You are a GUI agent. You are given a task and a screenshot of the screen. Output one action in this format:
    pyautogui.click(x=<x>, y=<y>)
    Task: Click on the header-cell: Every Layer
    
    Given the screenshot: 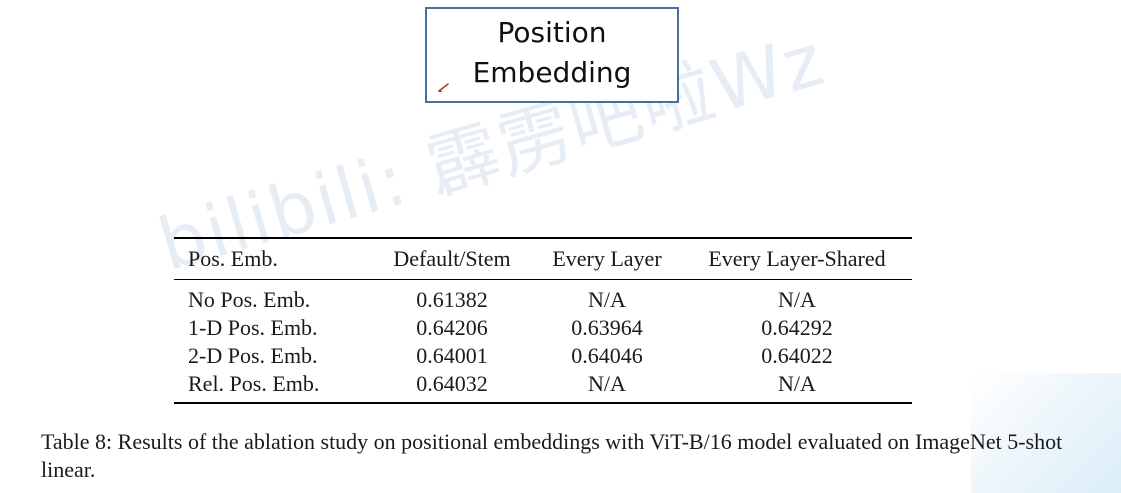 What is the action you would take?
    pyautogui.click(x=607, y=258)
    